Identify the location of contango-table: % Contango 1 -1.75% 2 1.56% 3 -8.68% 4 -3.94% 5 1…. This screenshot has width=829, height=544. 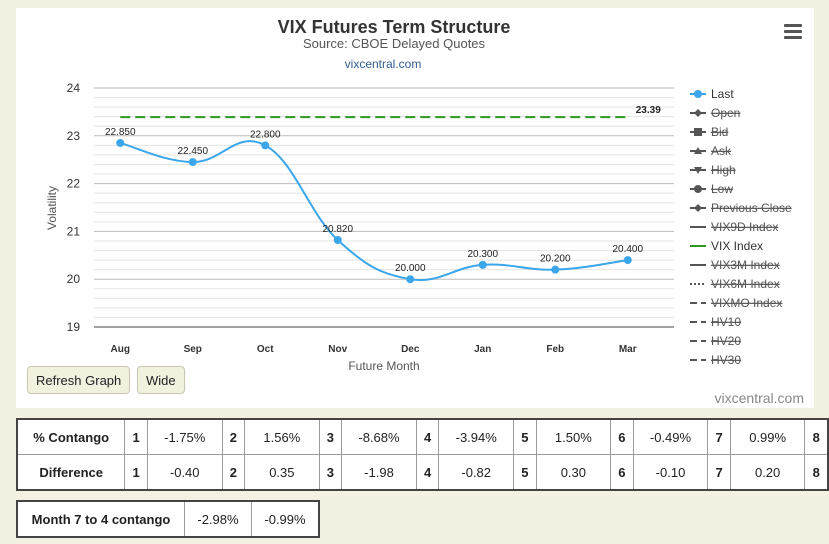
(422, 454).